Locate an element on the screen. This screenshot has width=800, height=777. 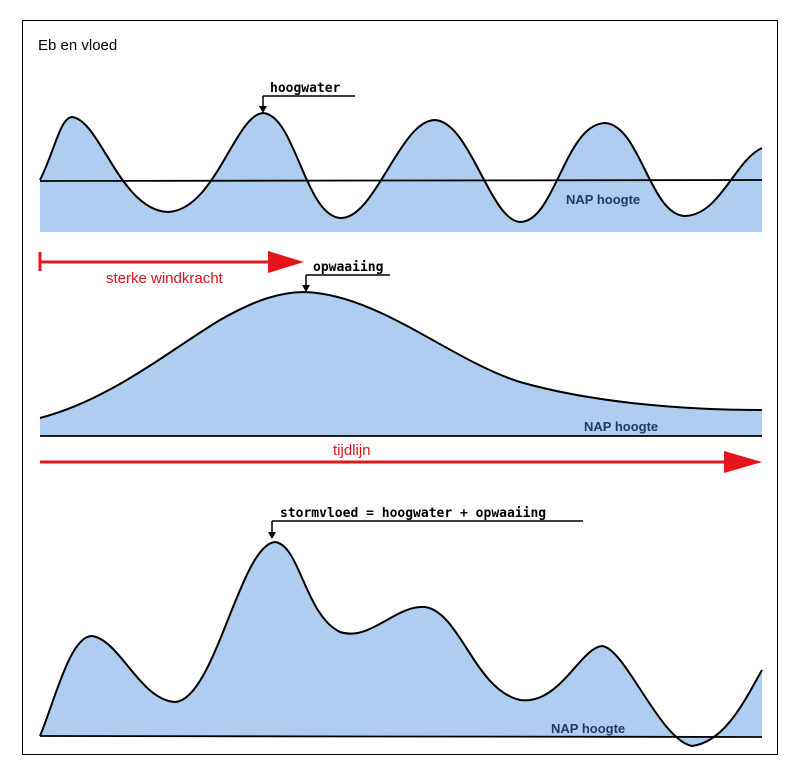
nap-reference-line-top is located at coordinates (401, 180).